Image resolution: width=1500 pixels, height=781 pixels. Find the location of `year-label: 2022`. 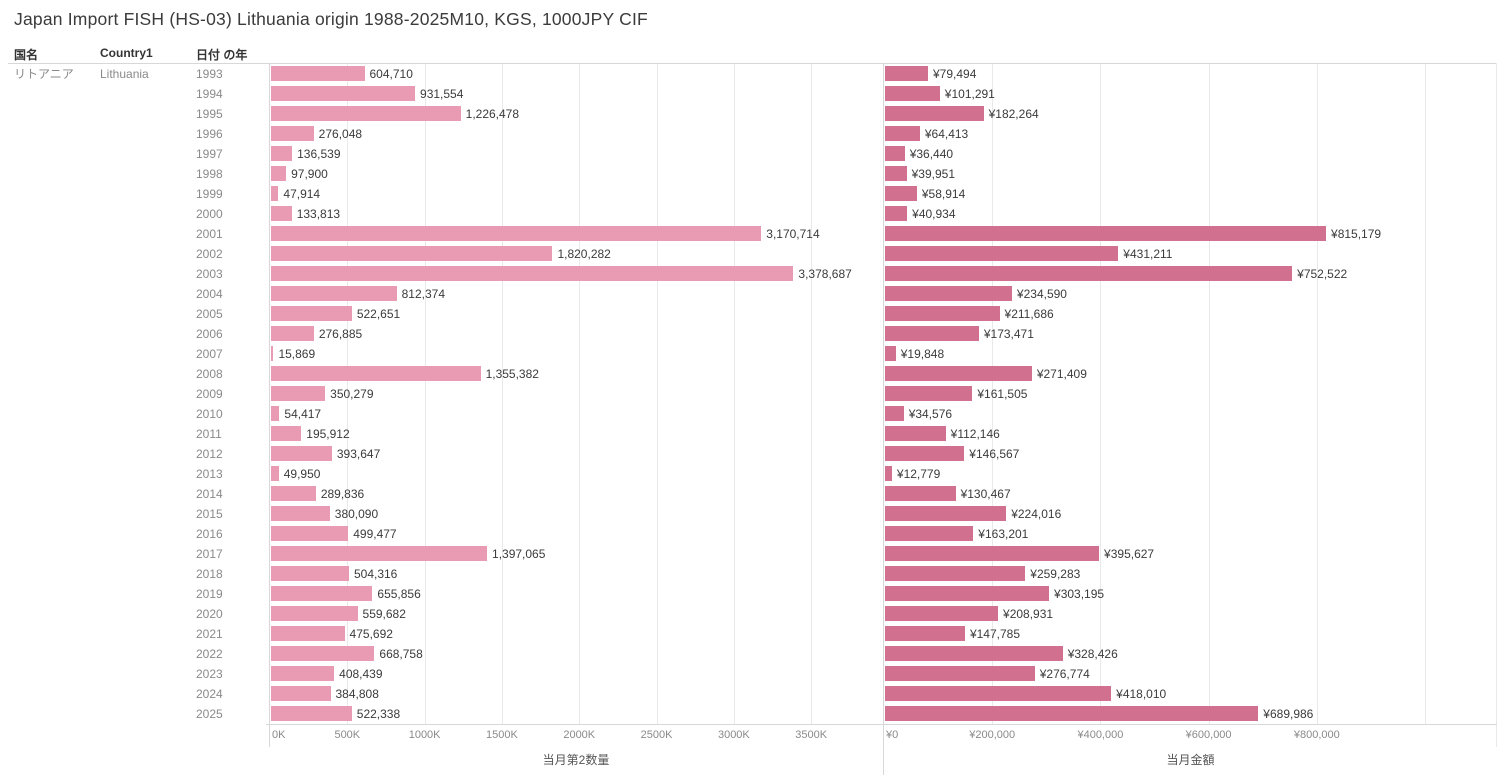

year-label: 2022 is located at coordinates (209, 654).